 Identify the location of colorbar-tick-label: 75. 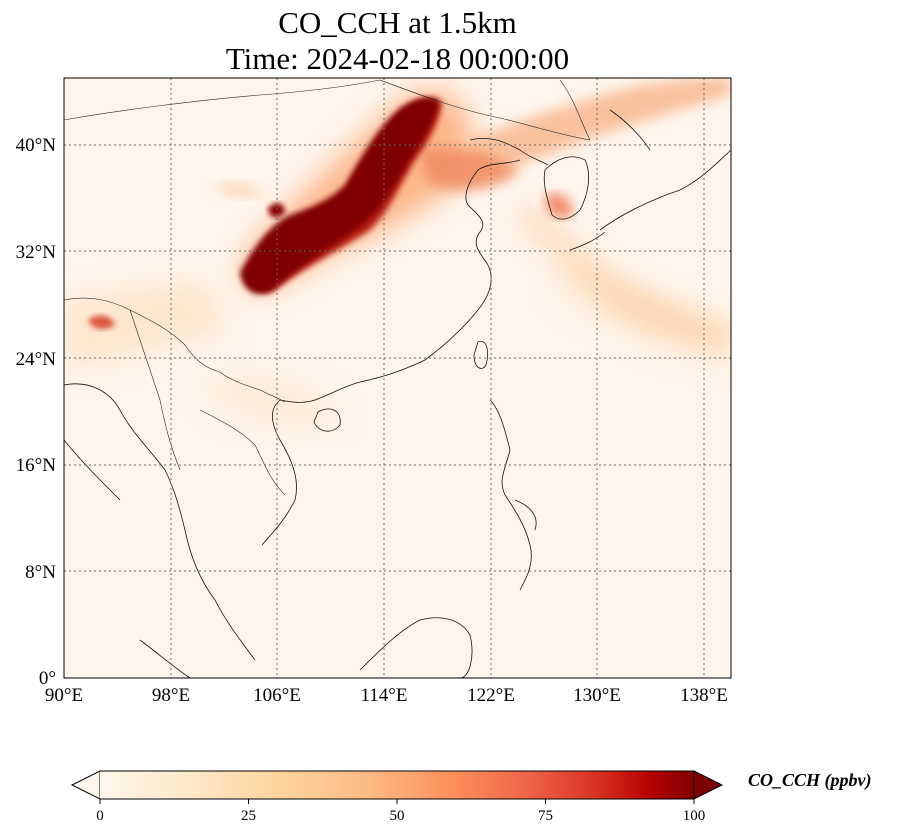
(545, 816).